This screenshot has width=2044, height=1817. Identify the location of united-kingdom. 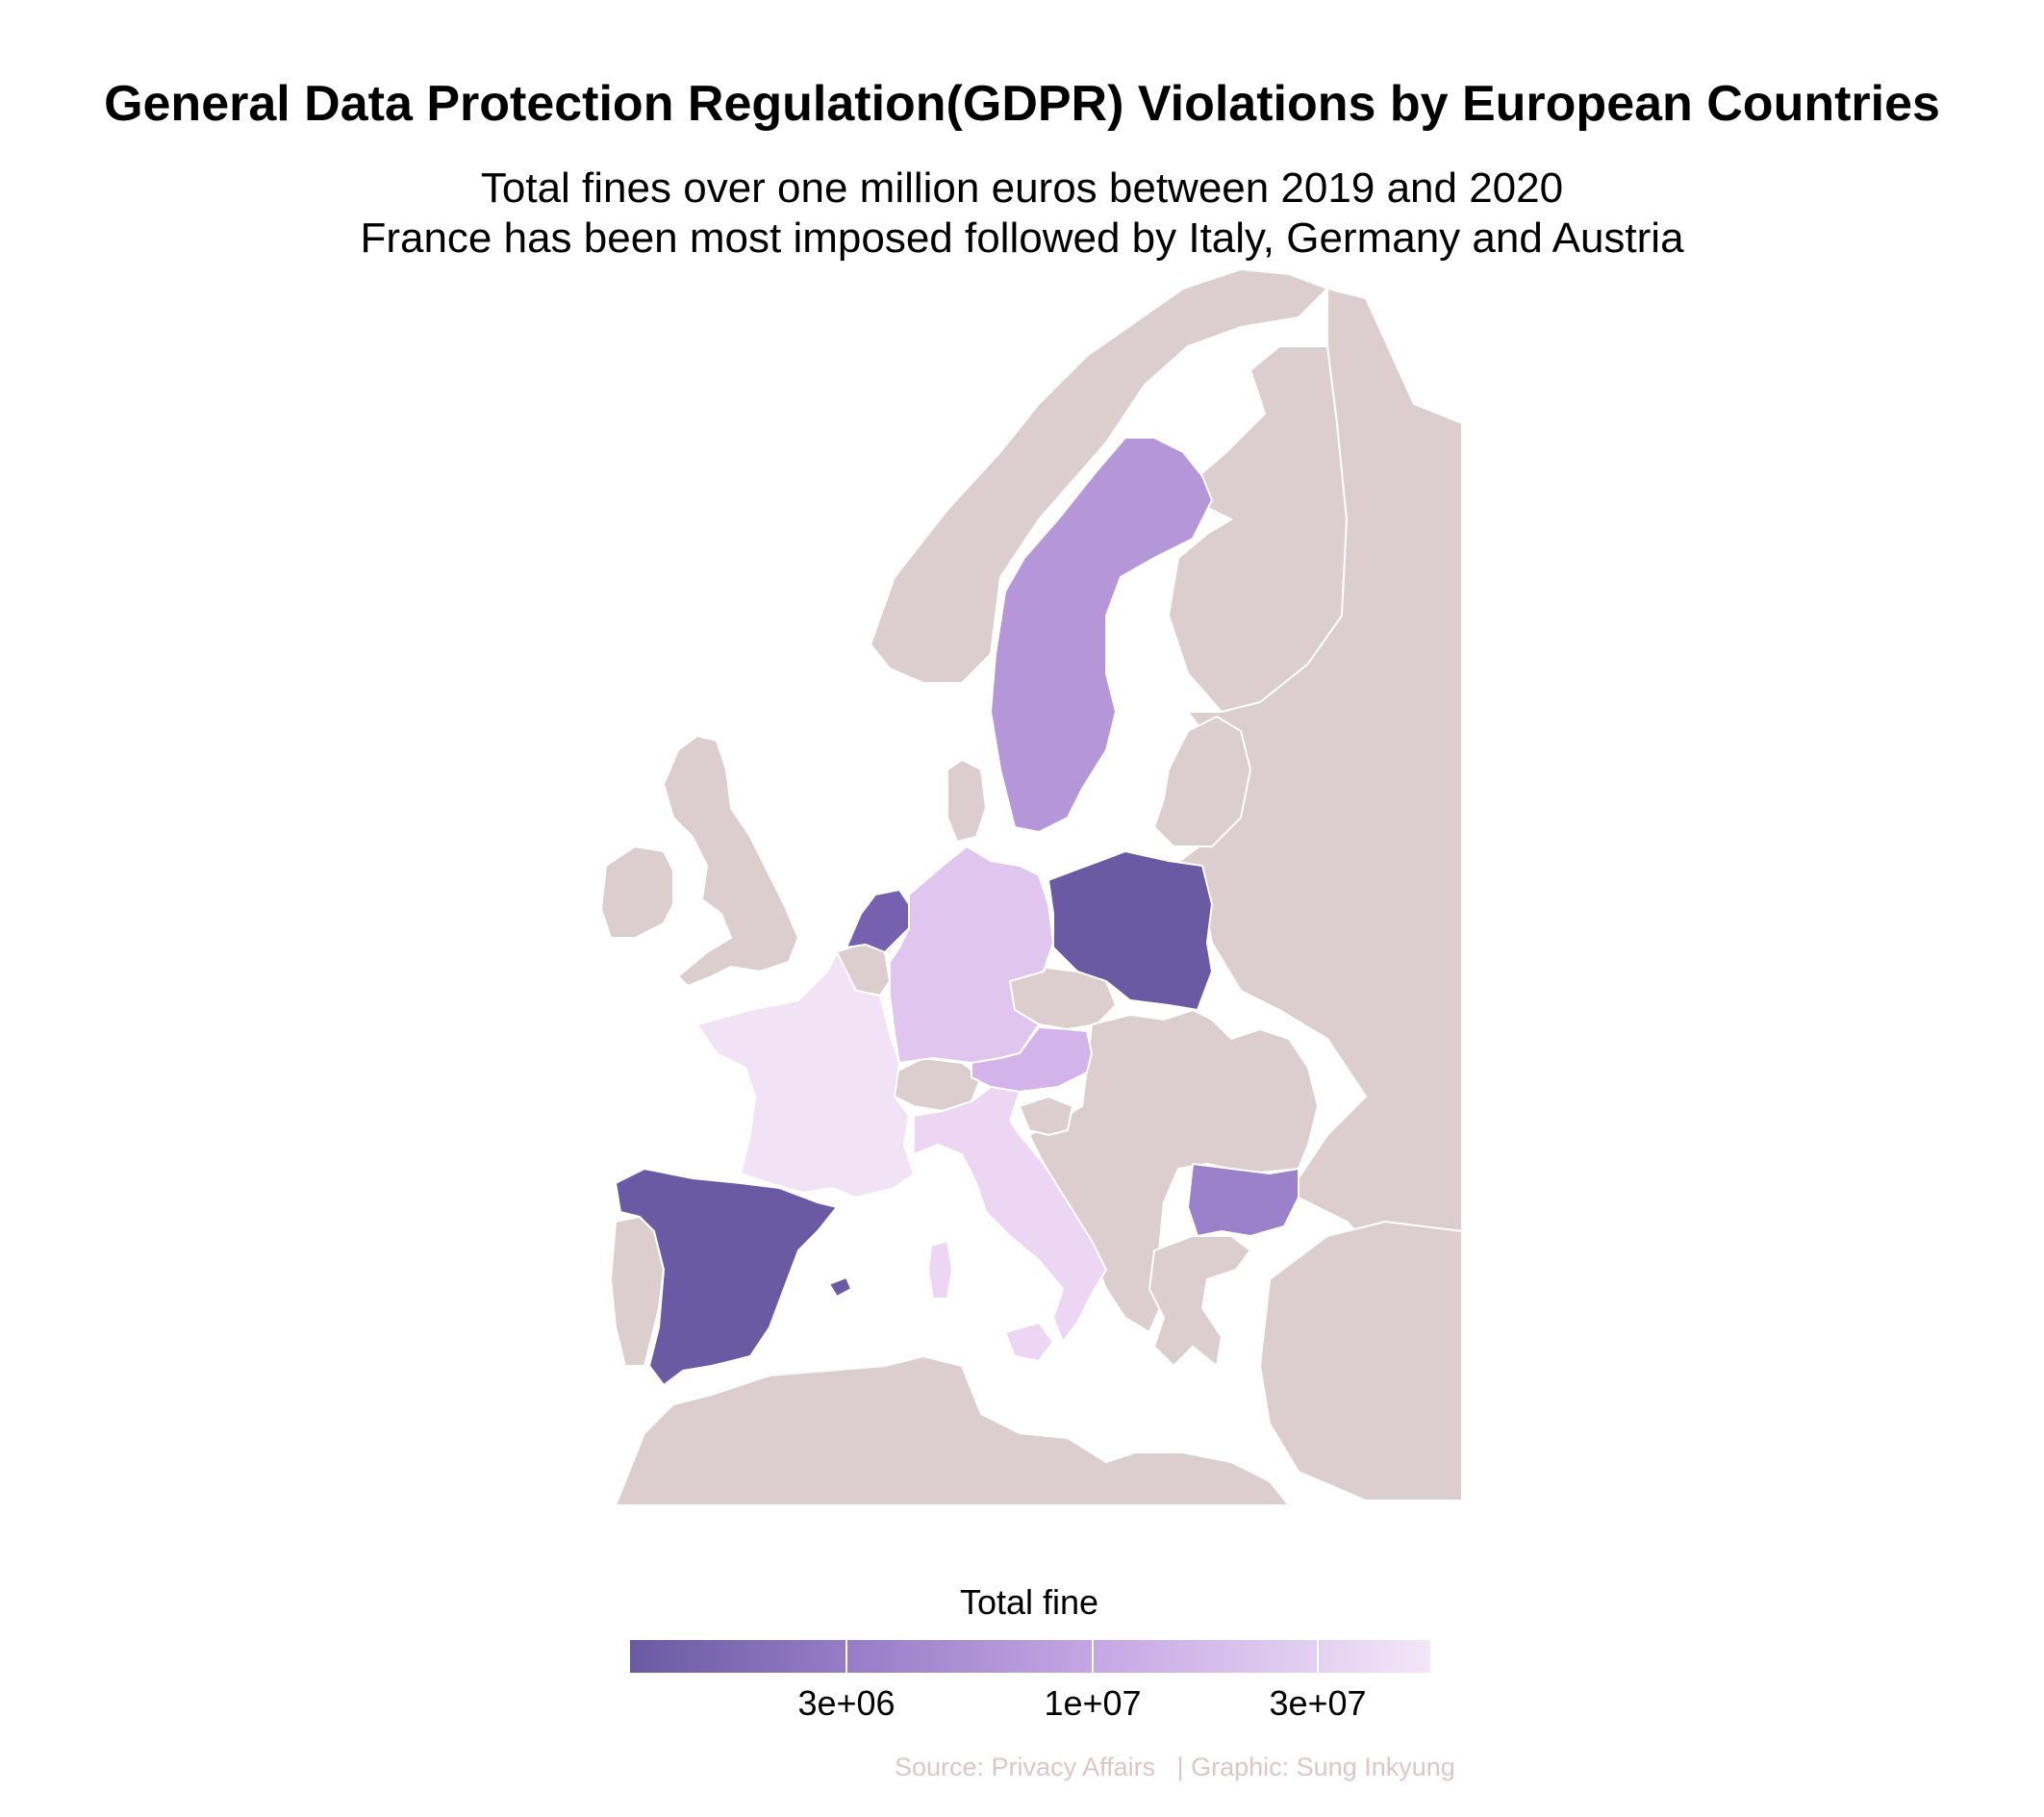
(731, 861).